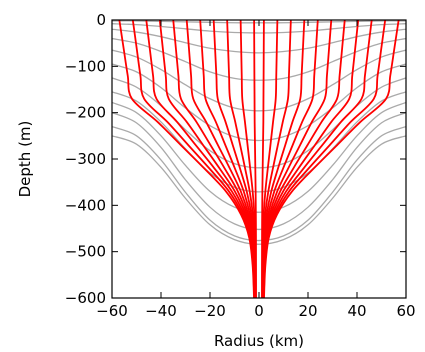 The width and height of the screenshot is (425, 352). What do you see at coordinates (255, 159) in the screenshot?
I see `red-path-line` at bounding box center [255, 159].